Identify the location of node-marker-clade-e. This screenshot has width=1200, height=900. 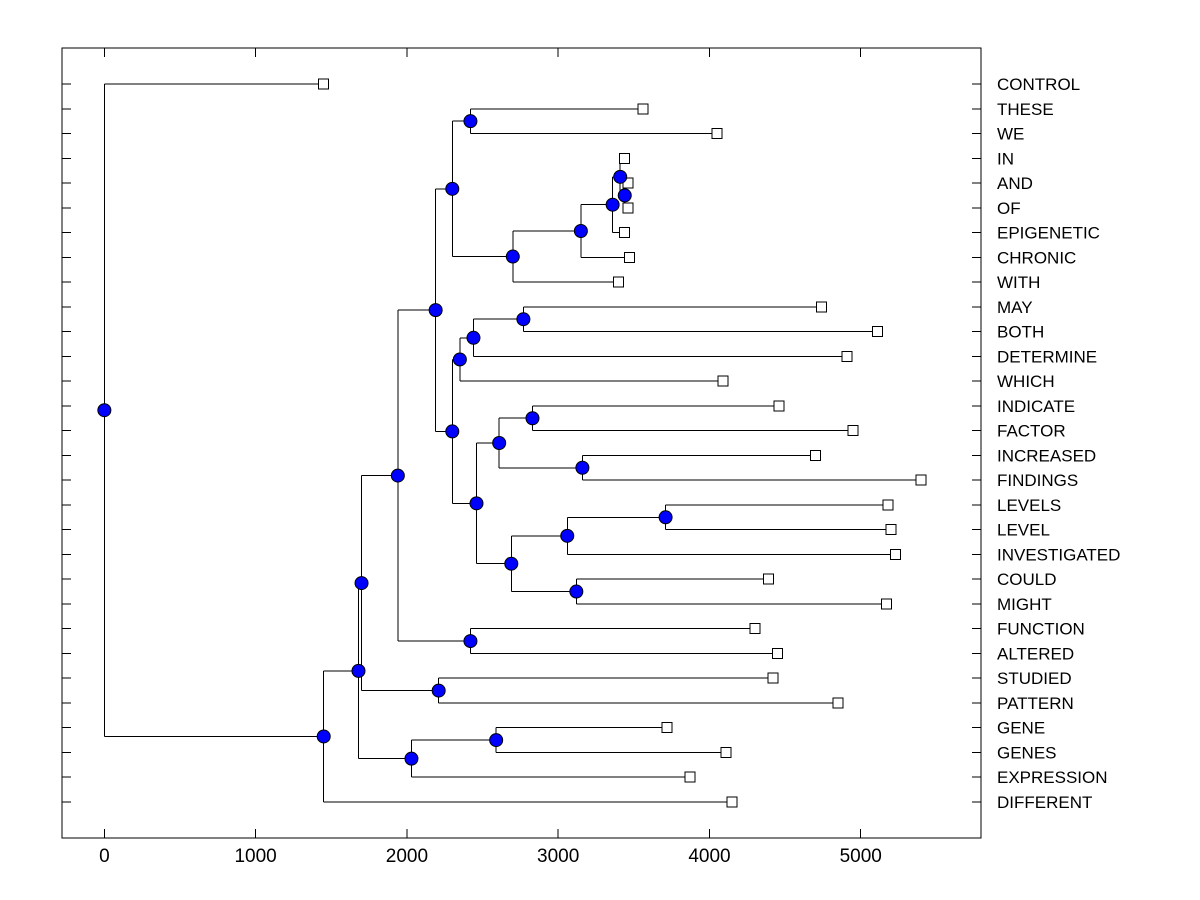
(512, 256).